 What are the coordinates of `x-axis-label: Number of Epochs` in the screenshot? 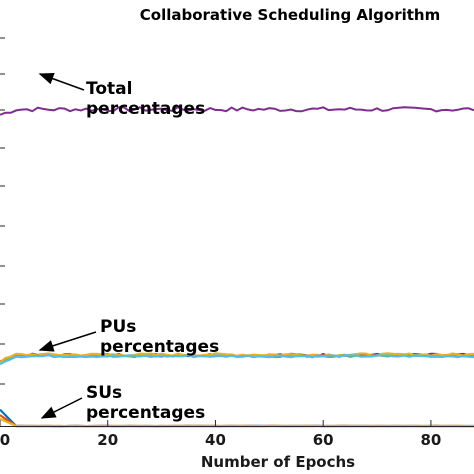 It's located at (278, 462).